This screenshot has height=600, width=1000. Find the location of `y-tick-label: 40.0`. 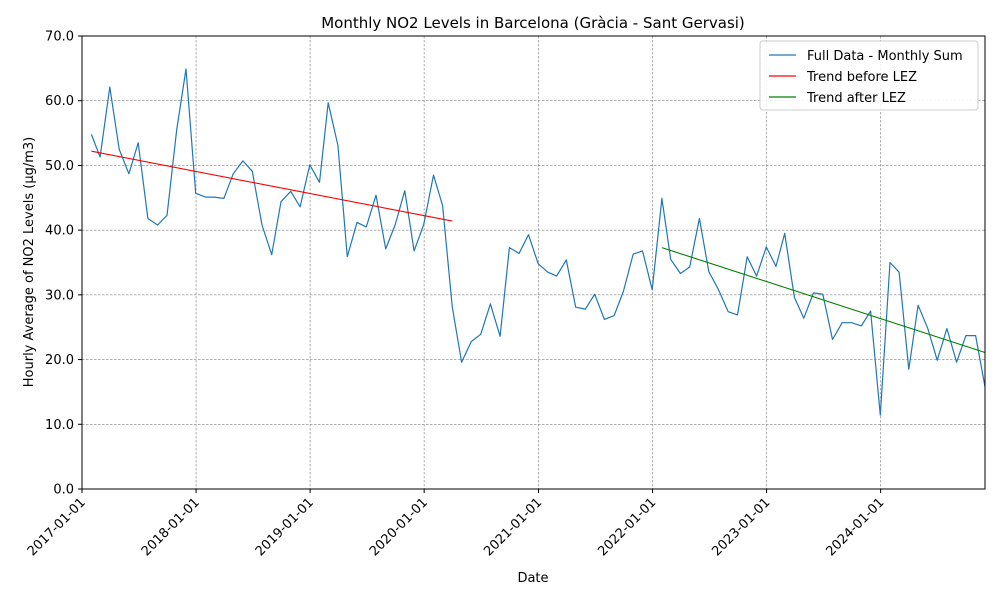

y-tick-label: 40.0 is located at coordinates (59, 231).